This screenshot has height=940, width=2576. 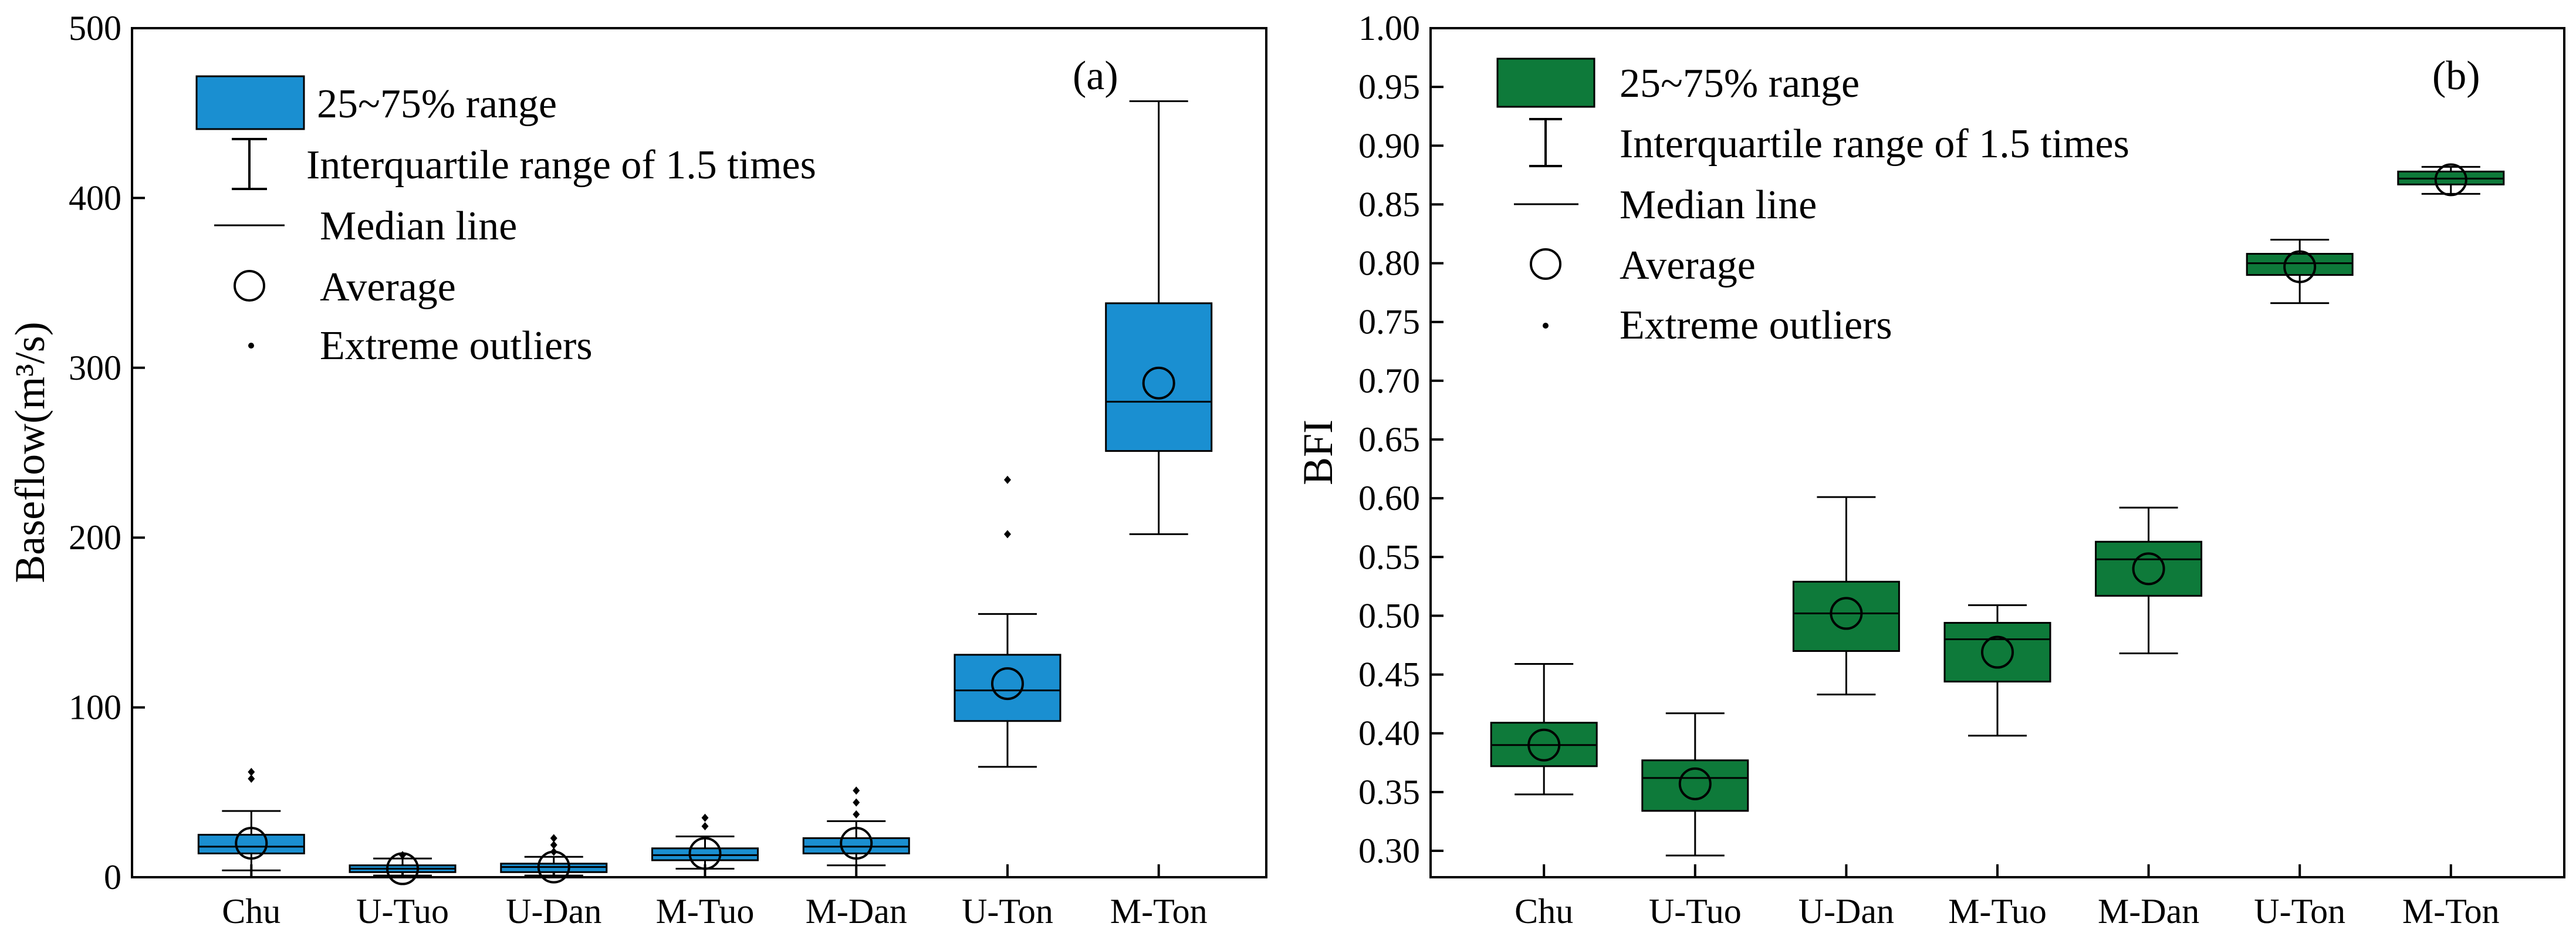 What do you see at coordinates (2148, 911) in the screenshot?
I see `panel-b-x-tick-label: M-Dan` at bounding box center [2148, 911].